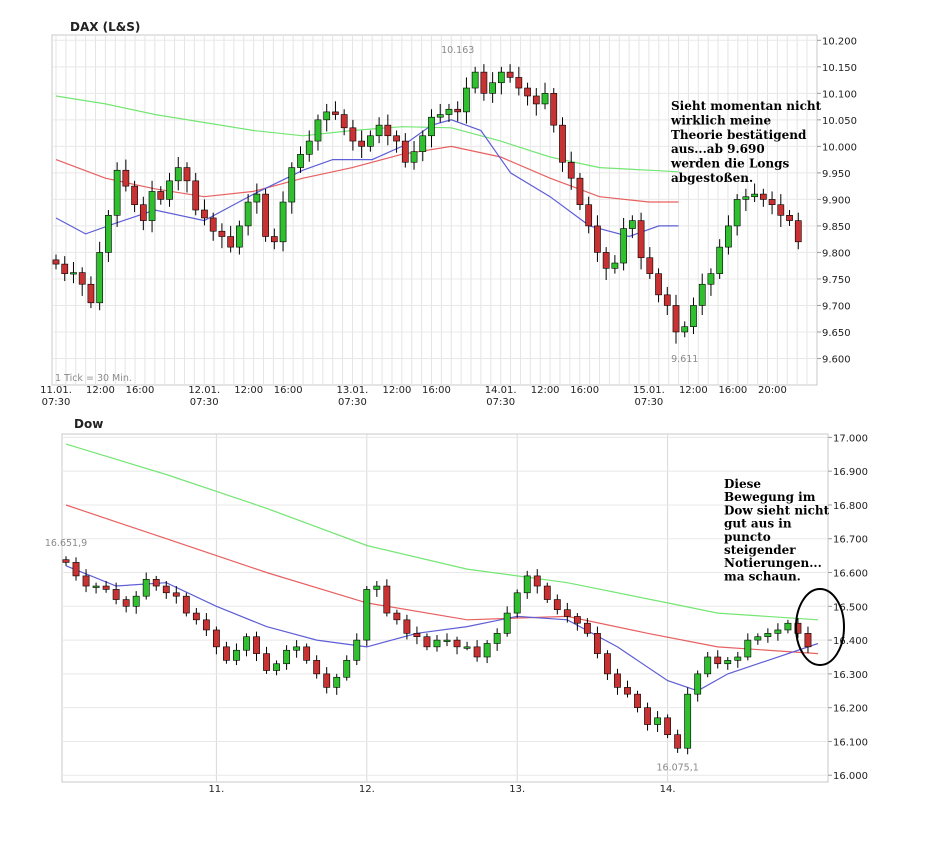 This screenshot has width=950, height=843. I want to click on y-tick-label: 10.000, so click(839, 147).